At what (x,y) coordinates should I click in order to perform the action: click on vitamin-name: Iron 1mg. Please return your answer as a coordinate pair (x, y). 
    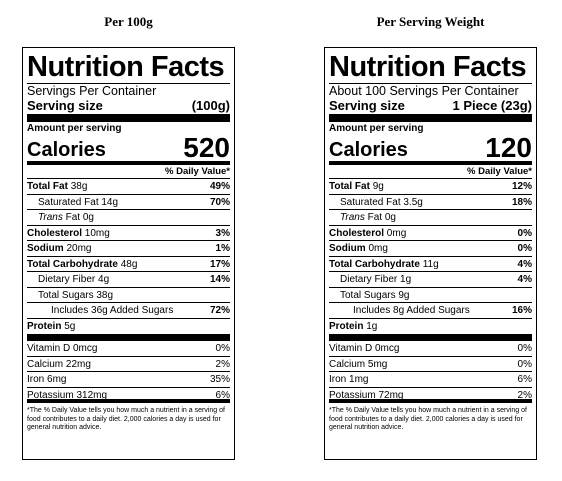
    Looking at the image, I should click on (349, 379).